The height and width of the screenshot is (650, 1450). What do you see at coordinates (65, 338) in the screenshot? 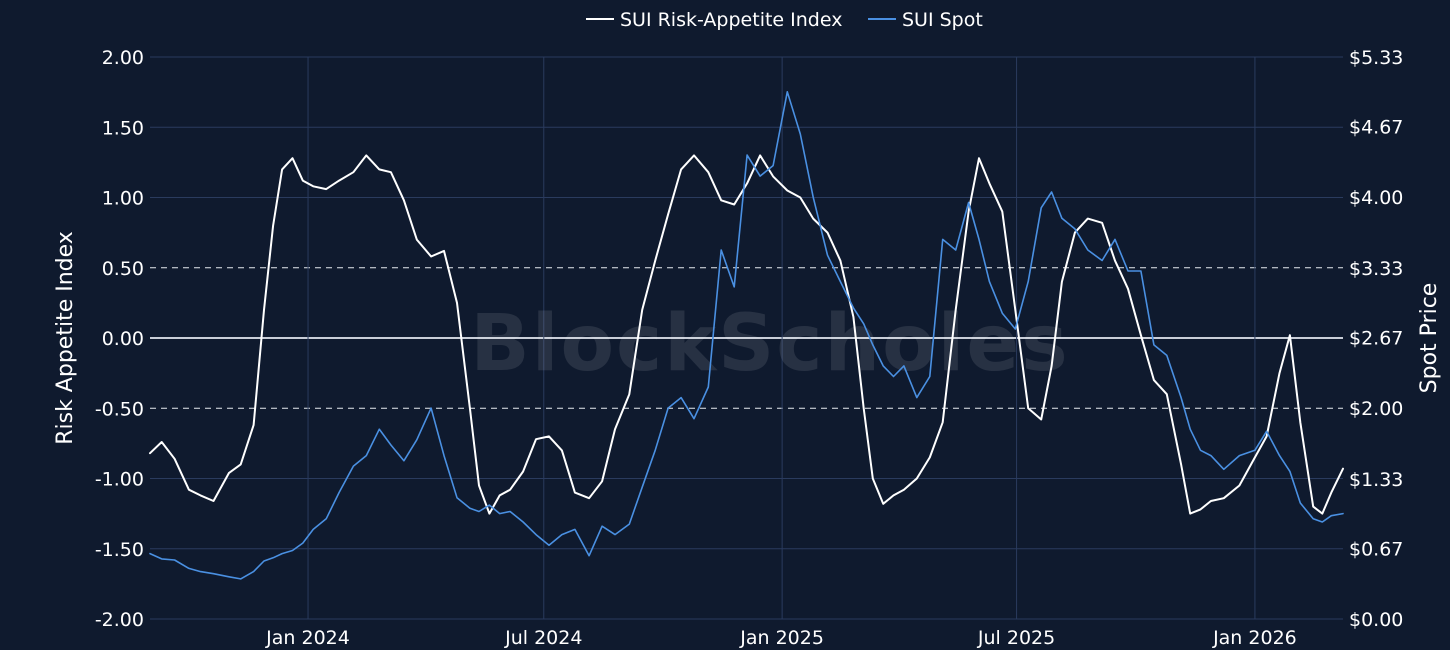
I see `left-axis-title: Risk Appetite Index` at bounding box center [65, 338].